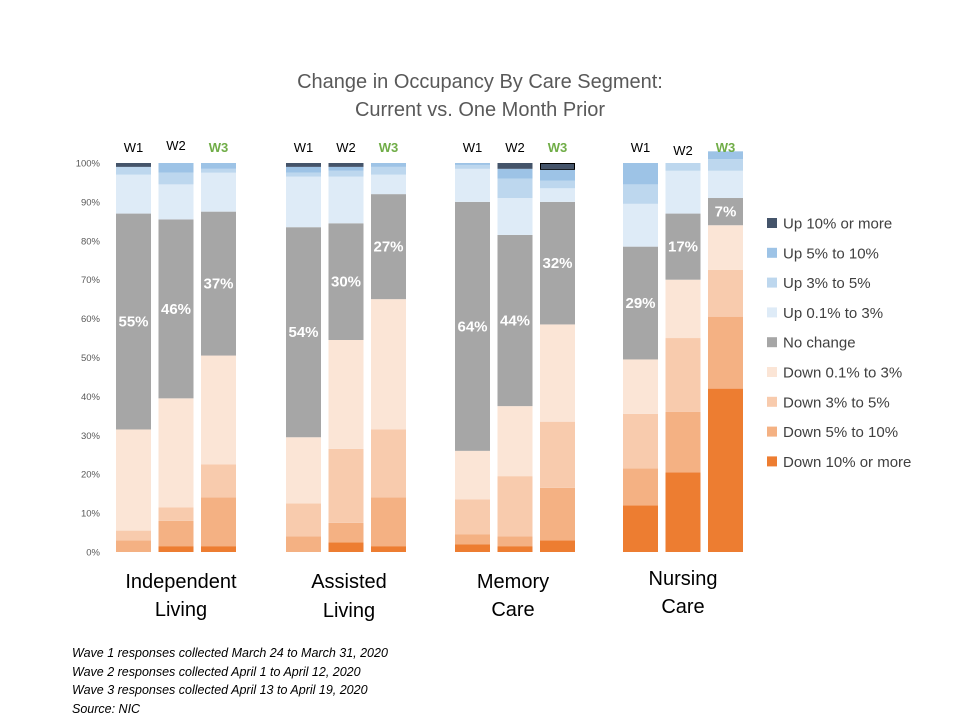 The width and height of the screenshot is (960, 720). Describe the element at coordinates (88, 164) in the screenshot. I see `y-tick-label: 100%` at that location.